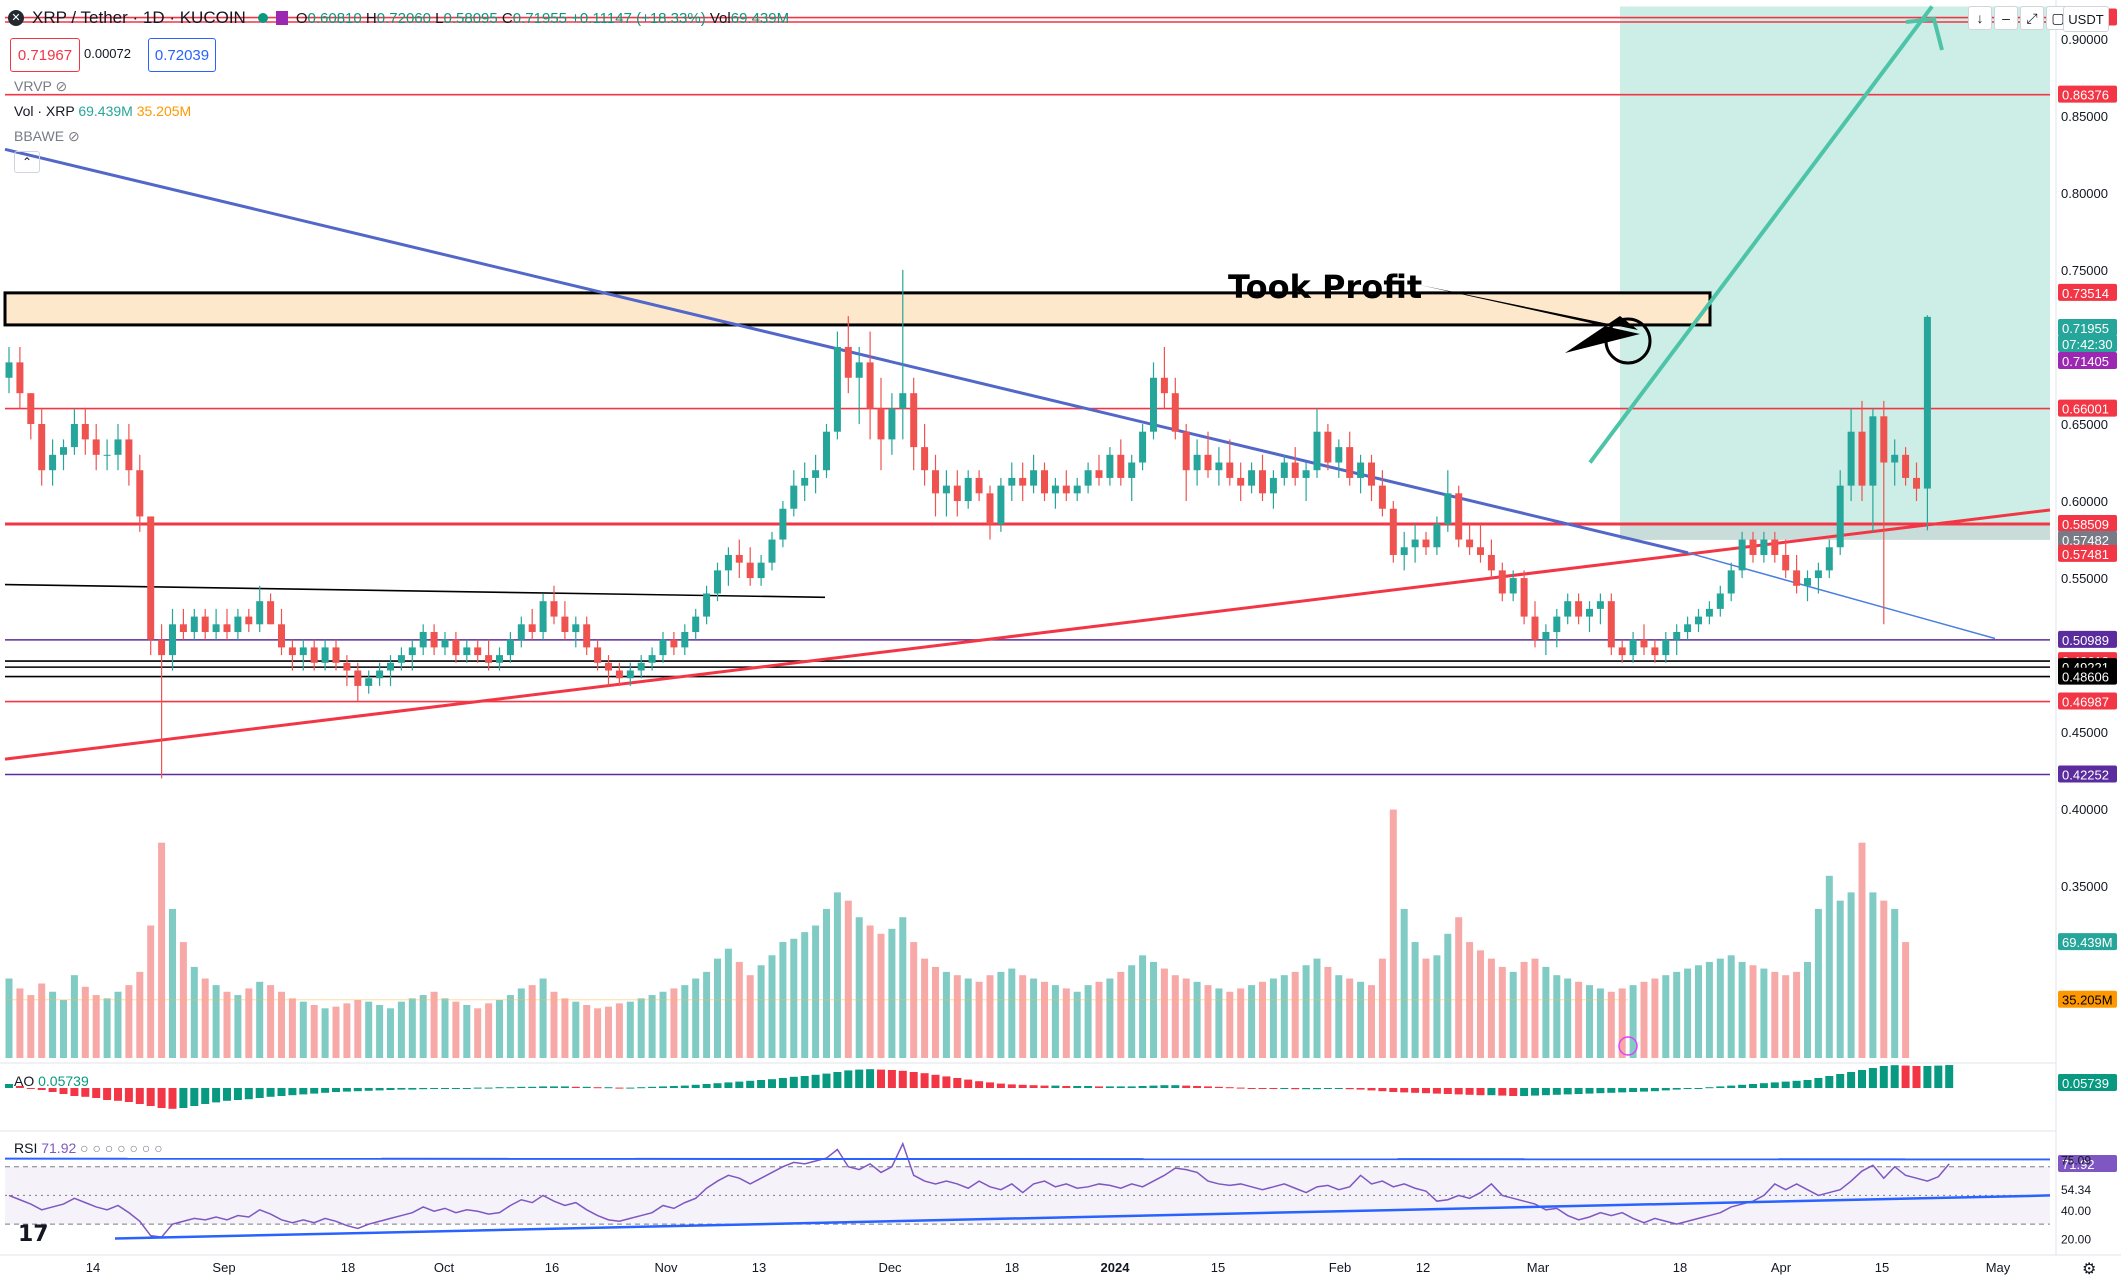  Describe the element at coordinates (890, 1267) in the screenshot. I see `time-tick-label: Dec` at that location.